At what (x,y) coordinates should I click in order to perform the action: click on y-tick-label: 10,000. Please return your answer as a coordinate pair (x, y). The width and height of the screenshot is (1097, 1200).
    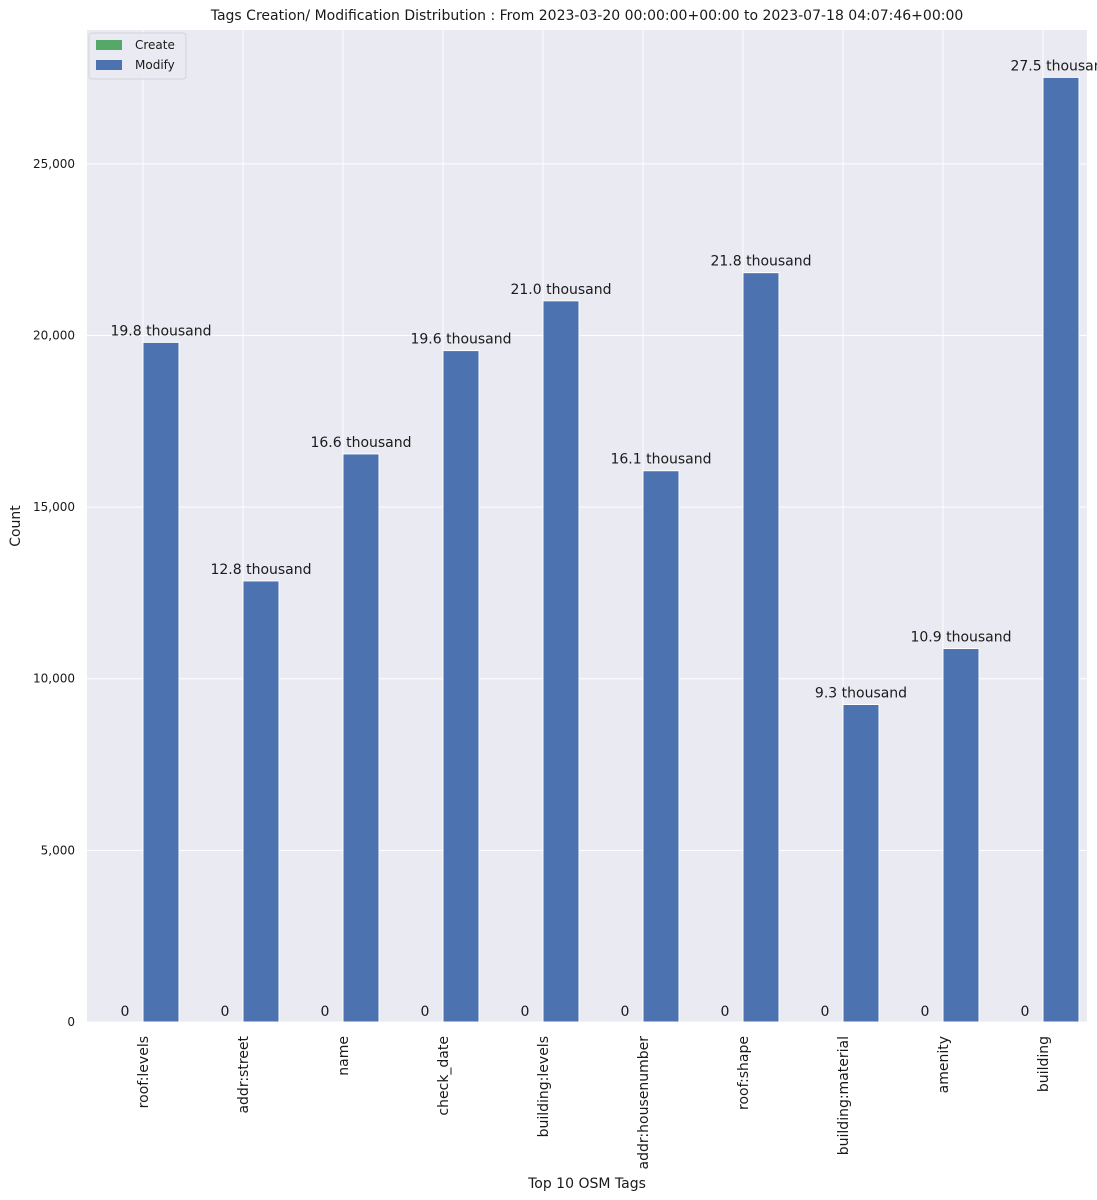
    Looking at the image, I should click on (54, 679).